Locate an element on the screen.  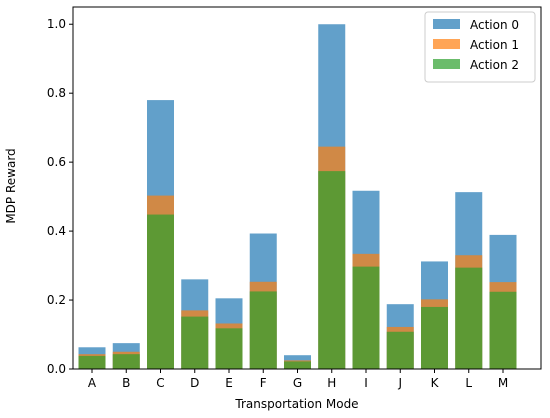
y-tick-label: 0.2 is located at coordinates (56, 300).